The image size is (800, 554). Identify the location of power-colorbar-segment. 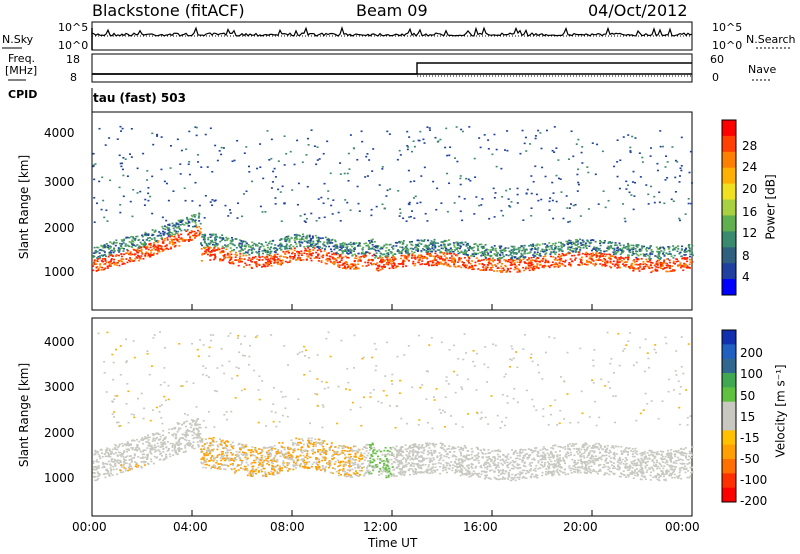
(729, 271).